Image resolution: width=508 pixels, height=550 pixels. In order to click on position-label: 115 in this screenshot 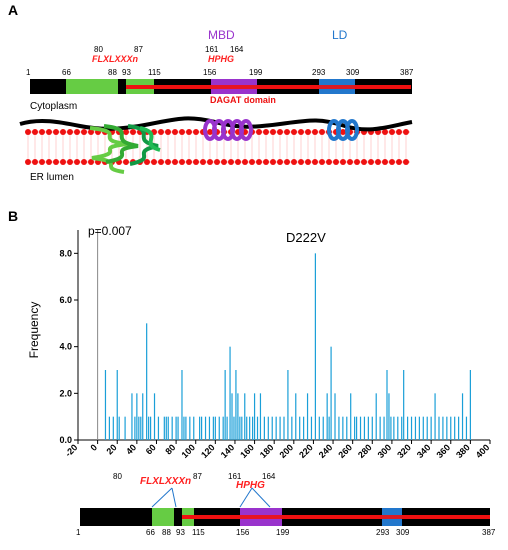, I will do `click(198, 532)`.